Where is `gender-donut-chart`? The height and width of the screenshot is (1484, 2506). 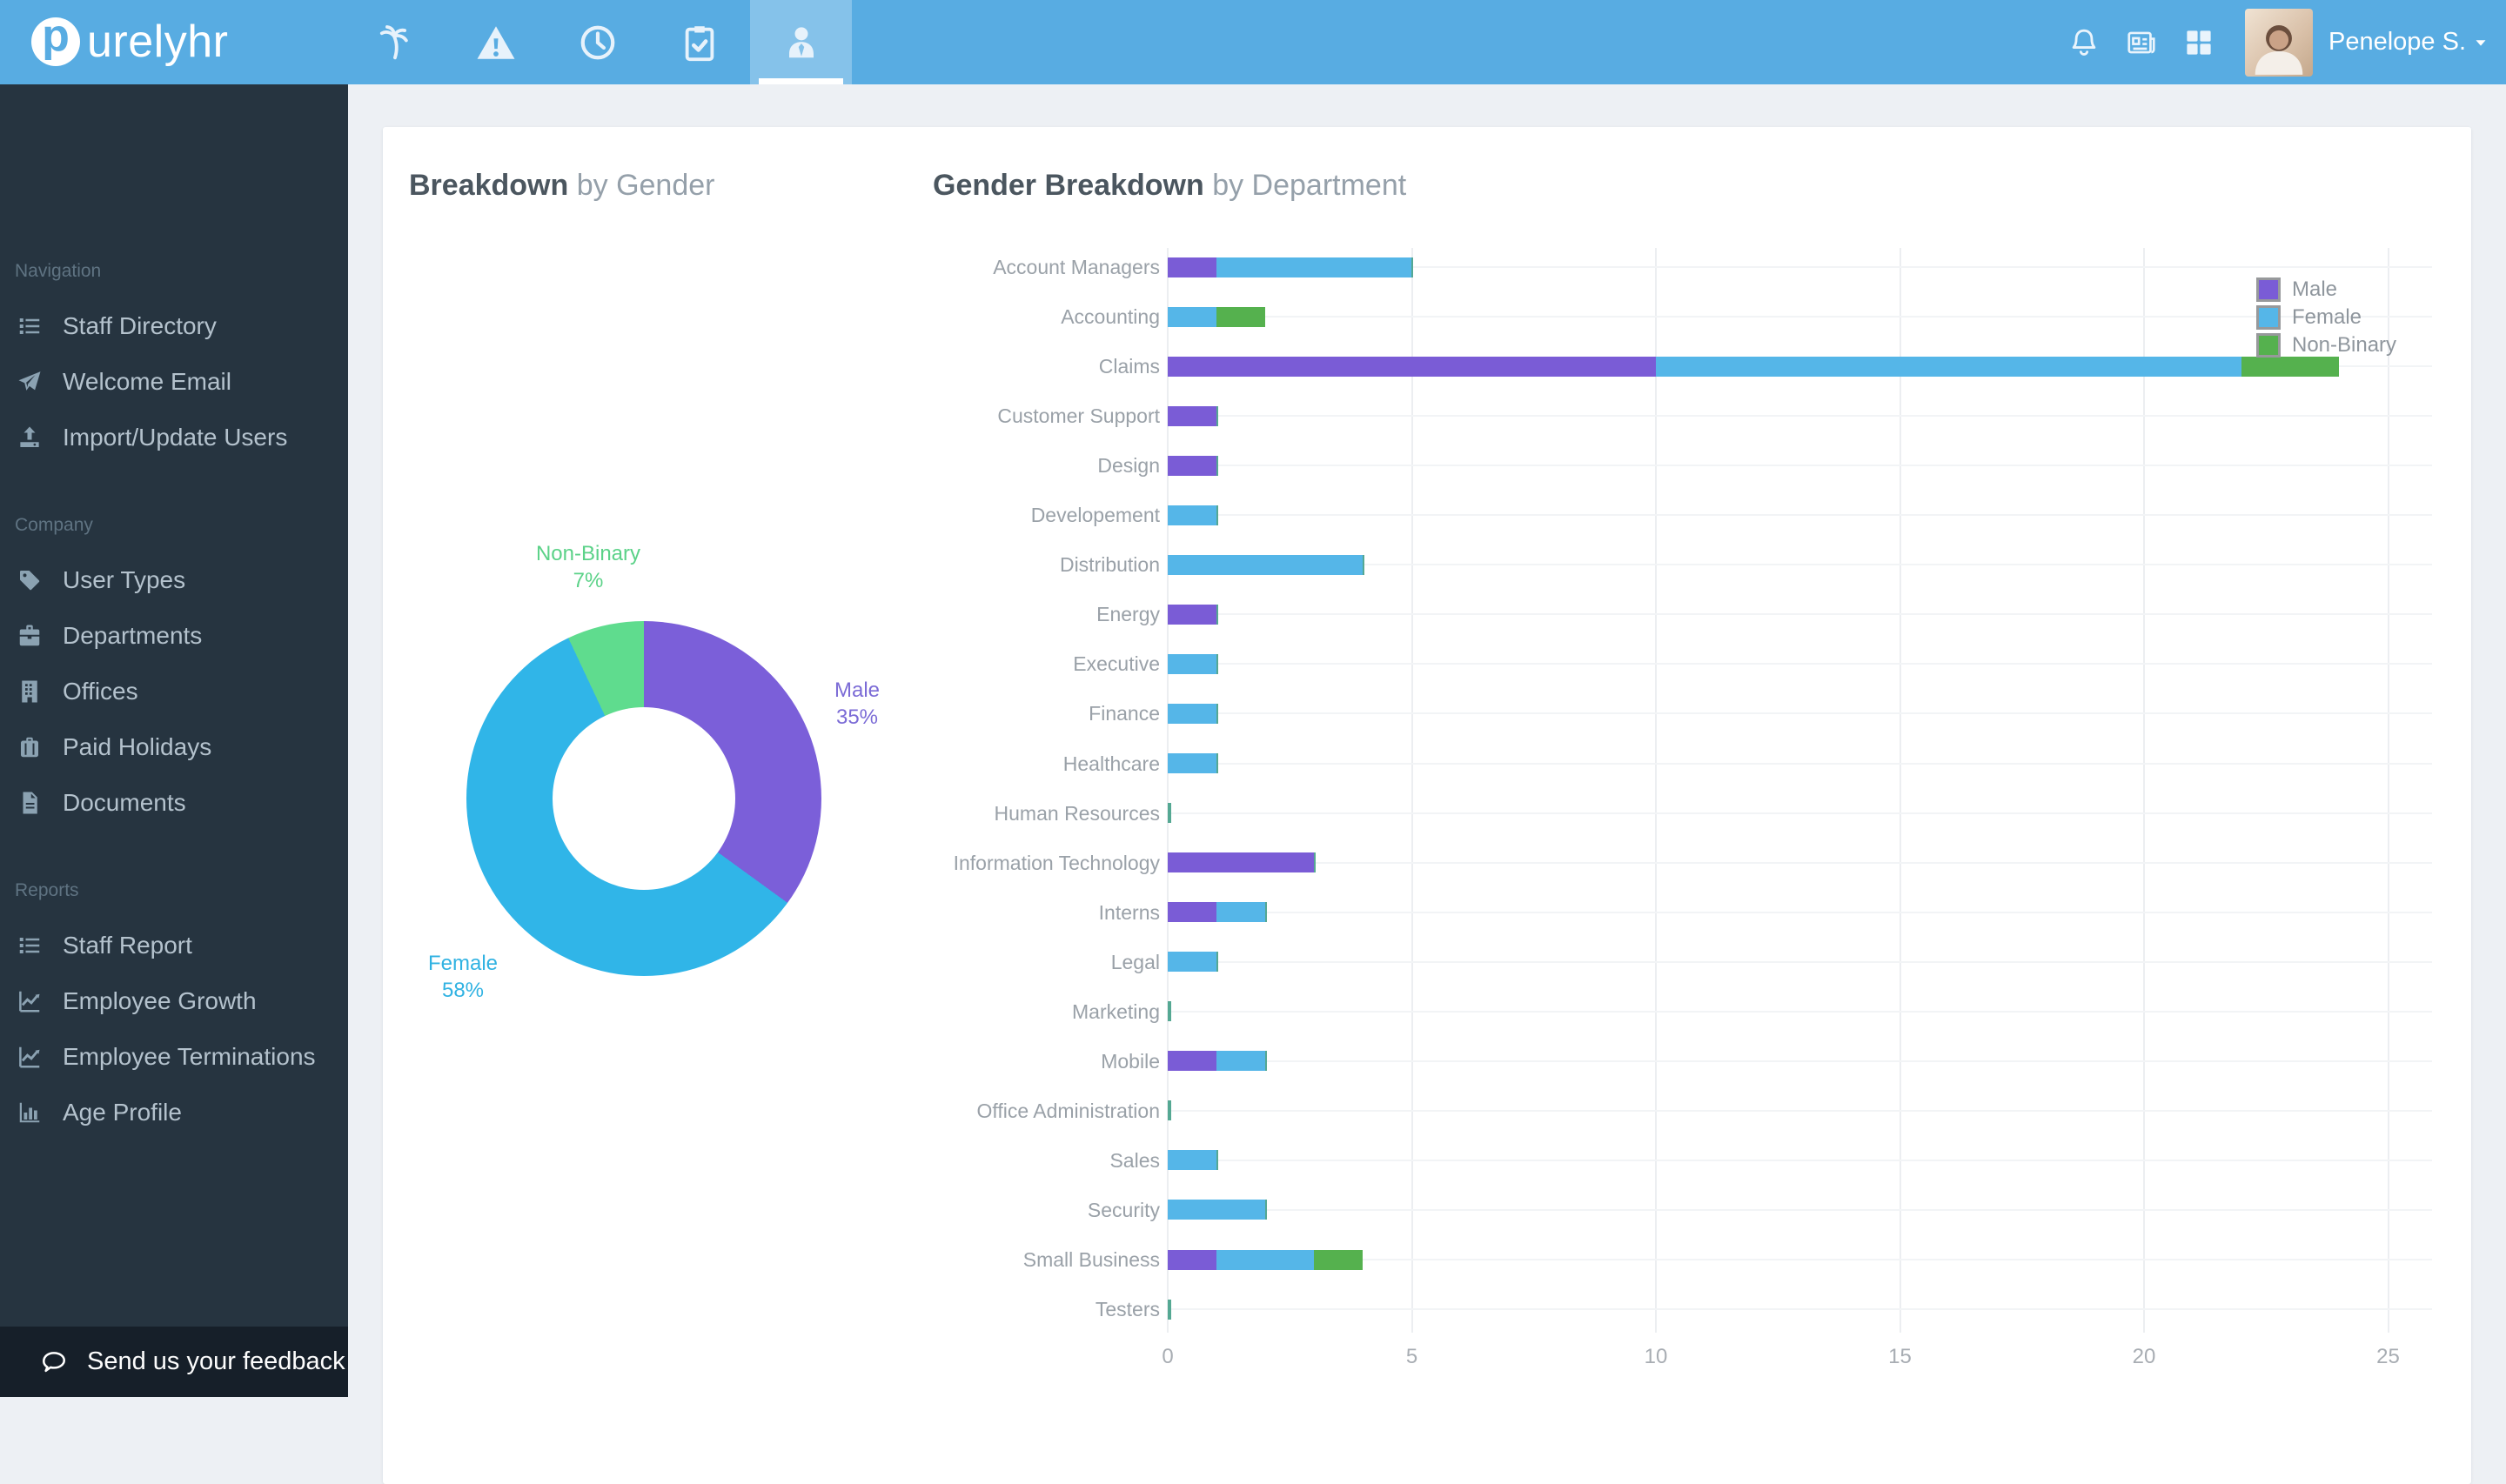 gender-donut-chart is located at coordinates (643, 798).